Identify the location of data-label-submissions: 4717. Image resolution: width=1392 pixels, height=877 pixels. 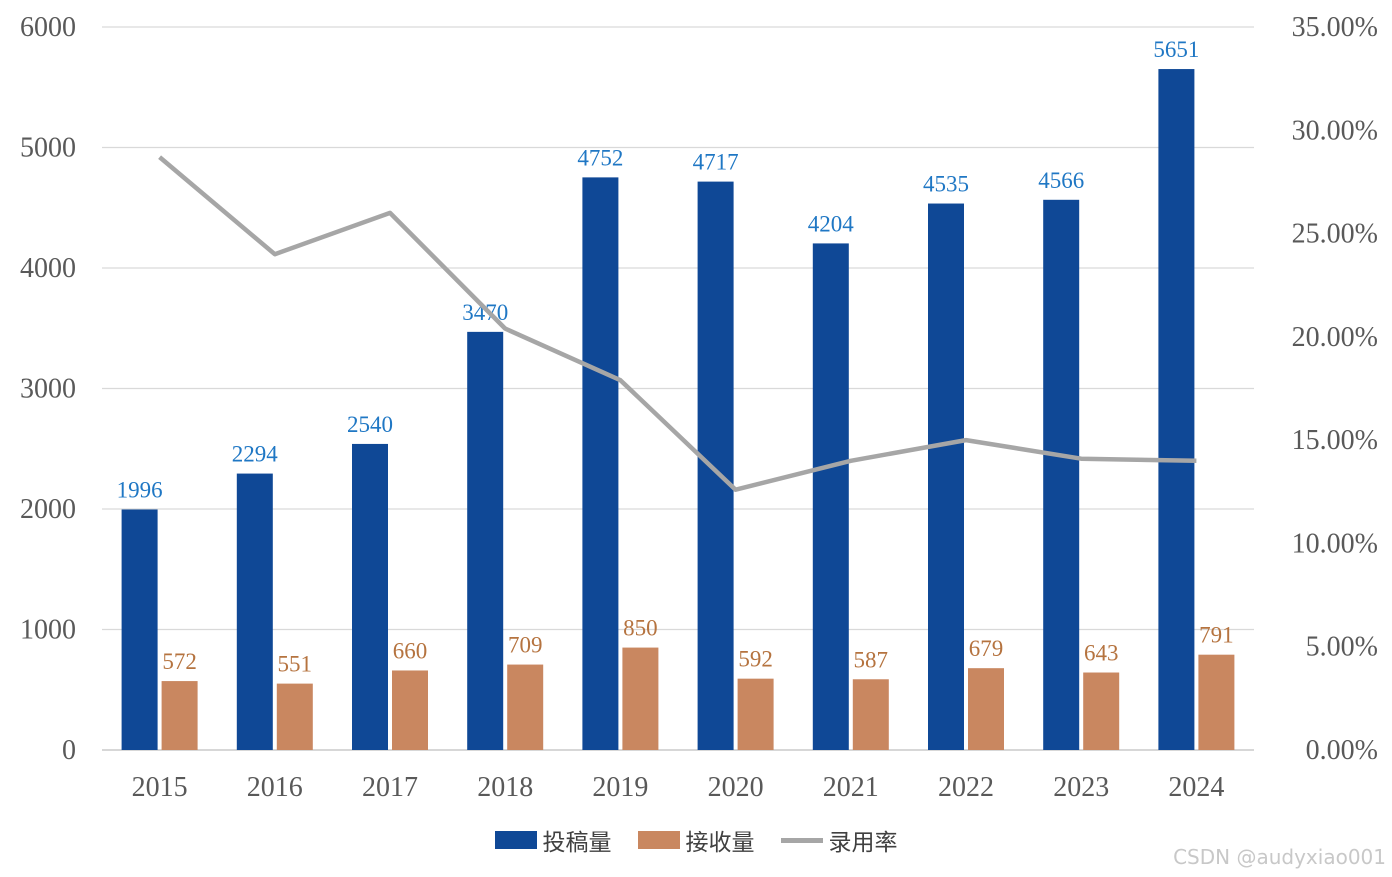
(716, 162).